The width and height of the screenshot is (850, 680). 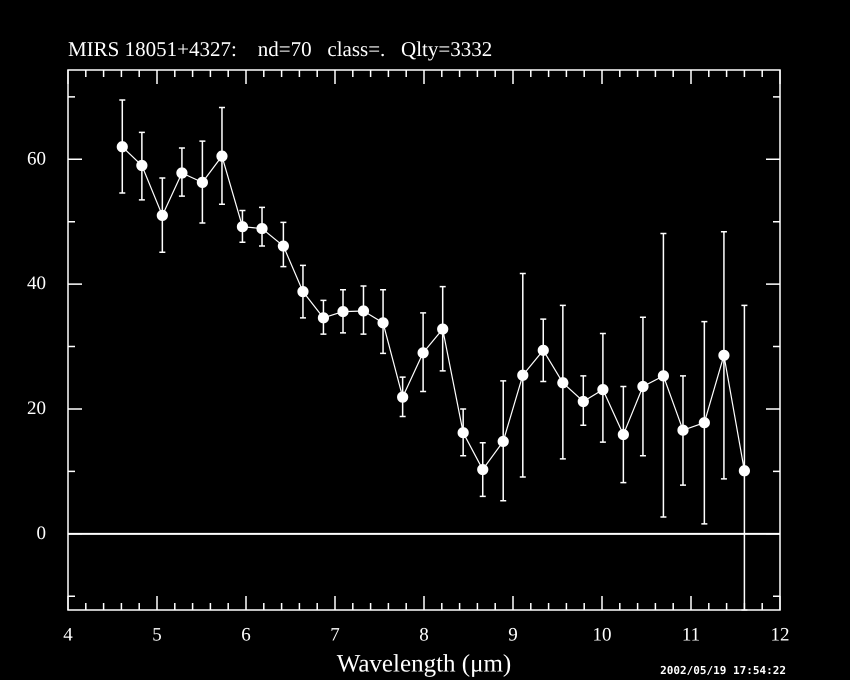 What do you see at coordinates (36, 159) in the screenshot?
I see `y-tick-label: 60` at bounding box center [36, 159].